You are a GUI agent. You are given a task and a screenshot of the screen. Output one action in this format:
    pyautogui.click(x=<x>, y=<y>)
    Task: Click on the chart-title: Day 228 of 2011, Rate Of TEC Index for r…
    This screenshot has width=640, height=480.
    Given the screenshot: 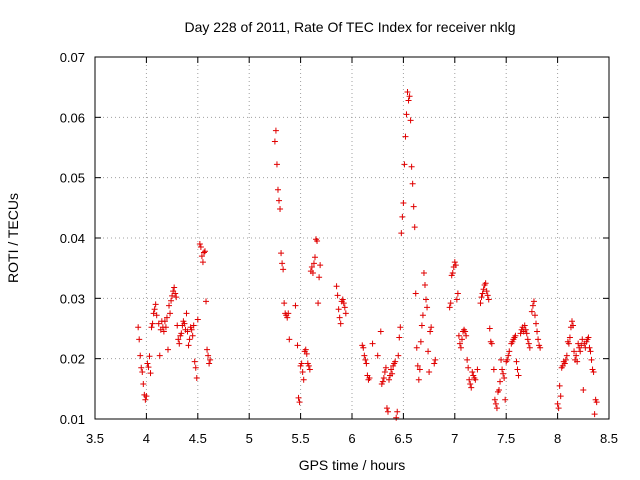 What is the action you would take?
    pyautogui.click(x=350, y=27)
    